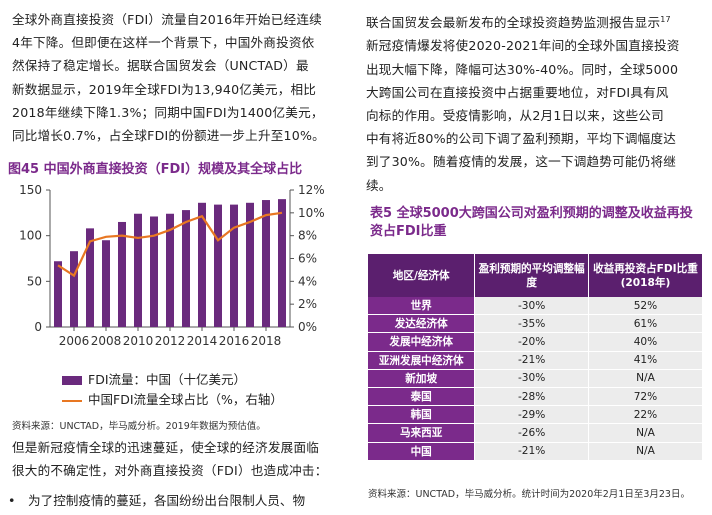  Describe the element at coordinates (30, 236) in the screenshot. I see `y-left-tick-label: 100` at that location.